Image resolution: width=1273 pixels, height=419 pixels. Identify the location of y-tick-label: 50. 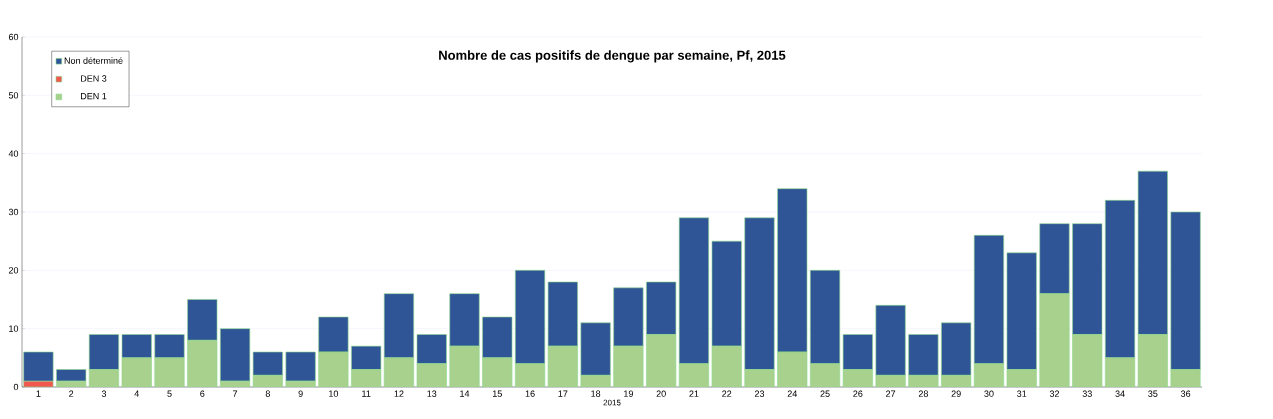
(13, 95).